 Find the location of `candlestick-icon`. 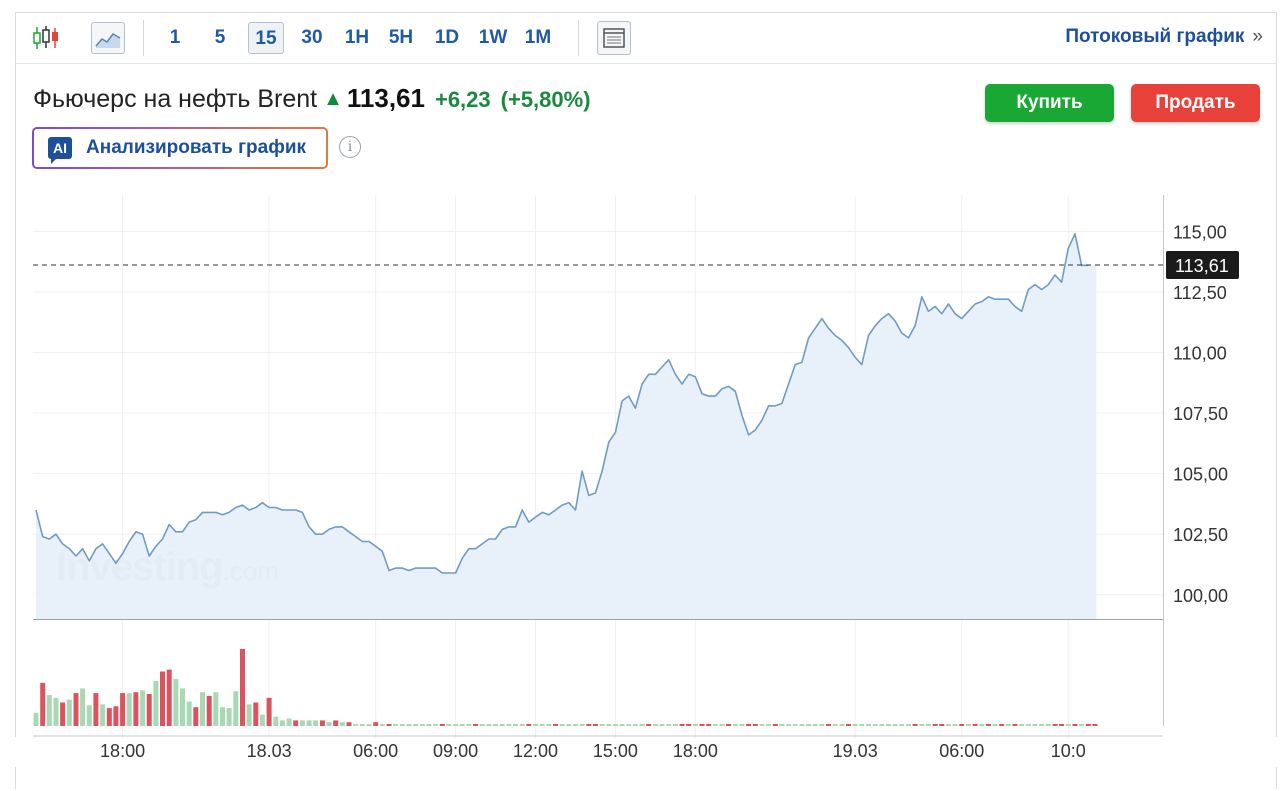

candlestick-icon is located at coordinates (46, 38).